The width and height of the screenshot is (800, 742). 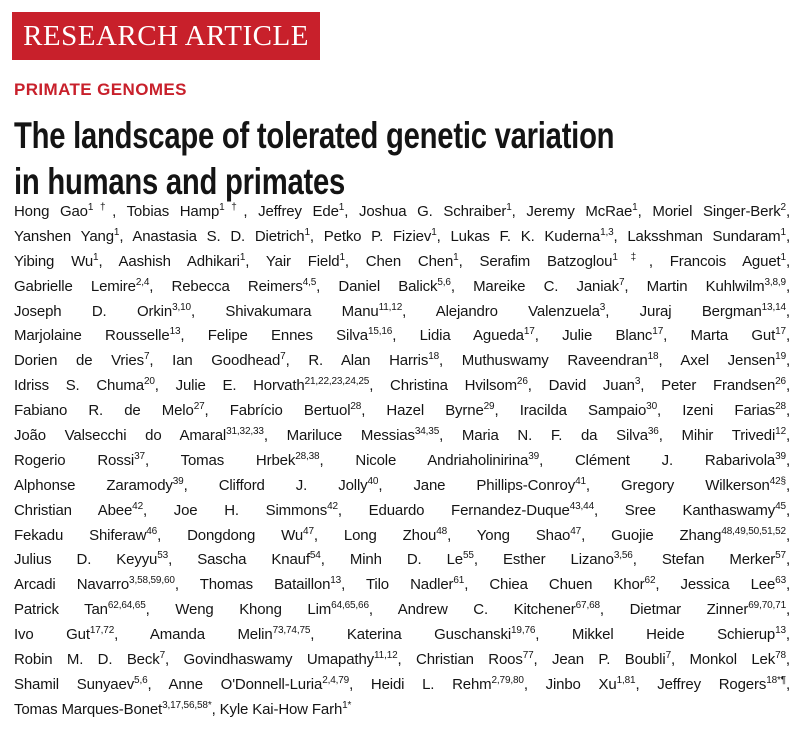 What do you see at coordinates (469, 660) in the screenshot?
I see `author-name: Christian Roos` at bounding box center [469, 660].